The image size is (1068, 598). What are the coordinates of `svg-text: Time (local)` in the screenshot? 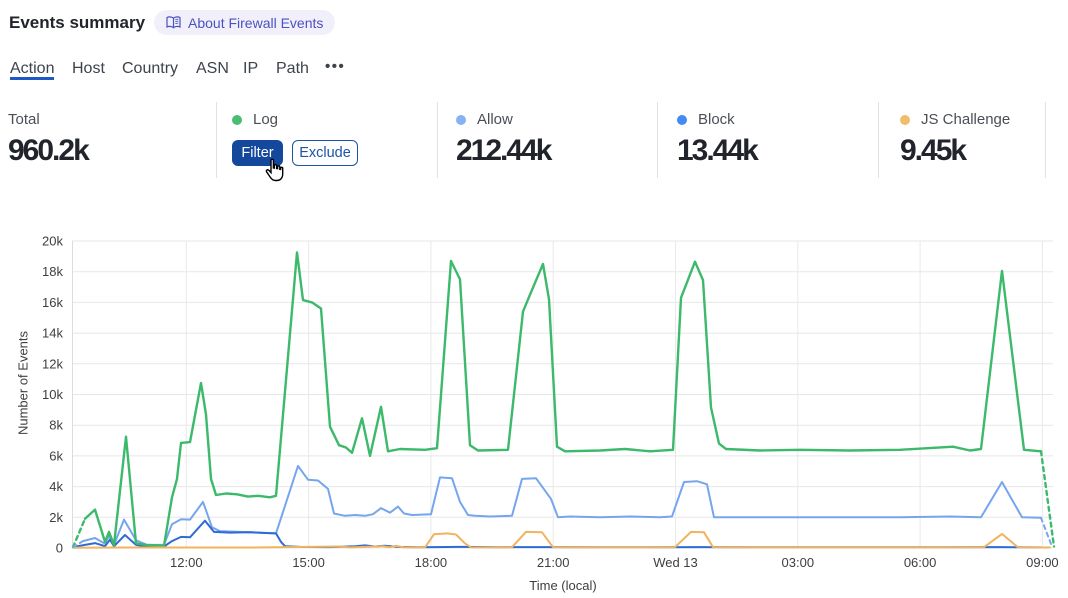 It's located at (562, 585).